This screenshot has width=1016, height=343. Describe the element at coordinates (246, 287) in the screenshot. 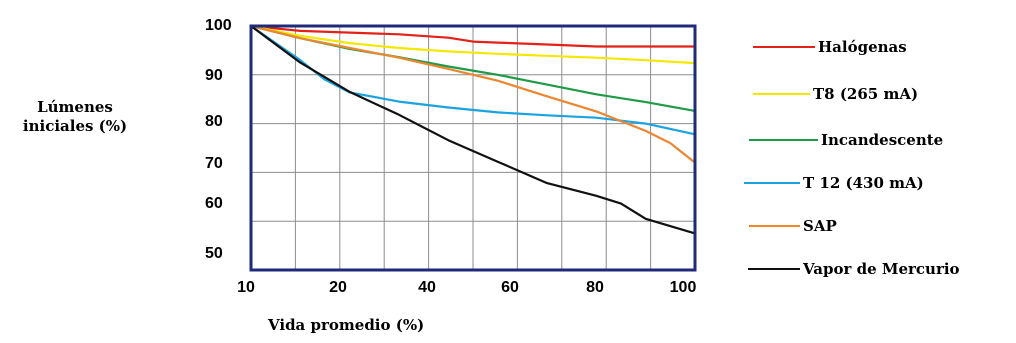

I see `x-tick-label: 10` at that location.